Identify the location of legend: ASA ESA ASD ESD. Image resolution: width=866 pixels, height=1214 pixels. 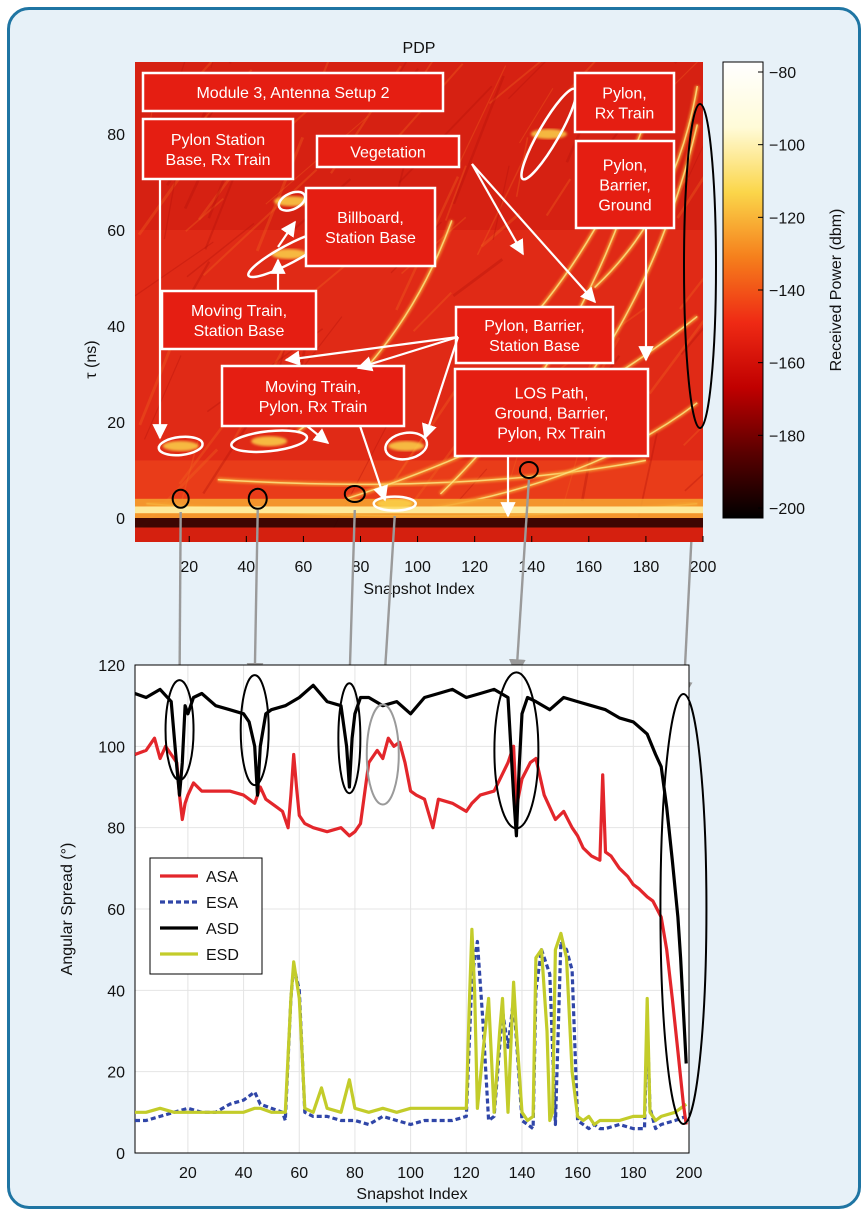
(206, 916).